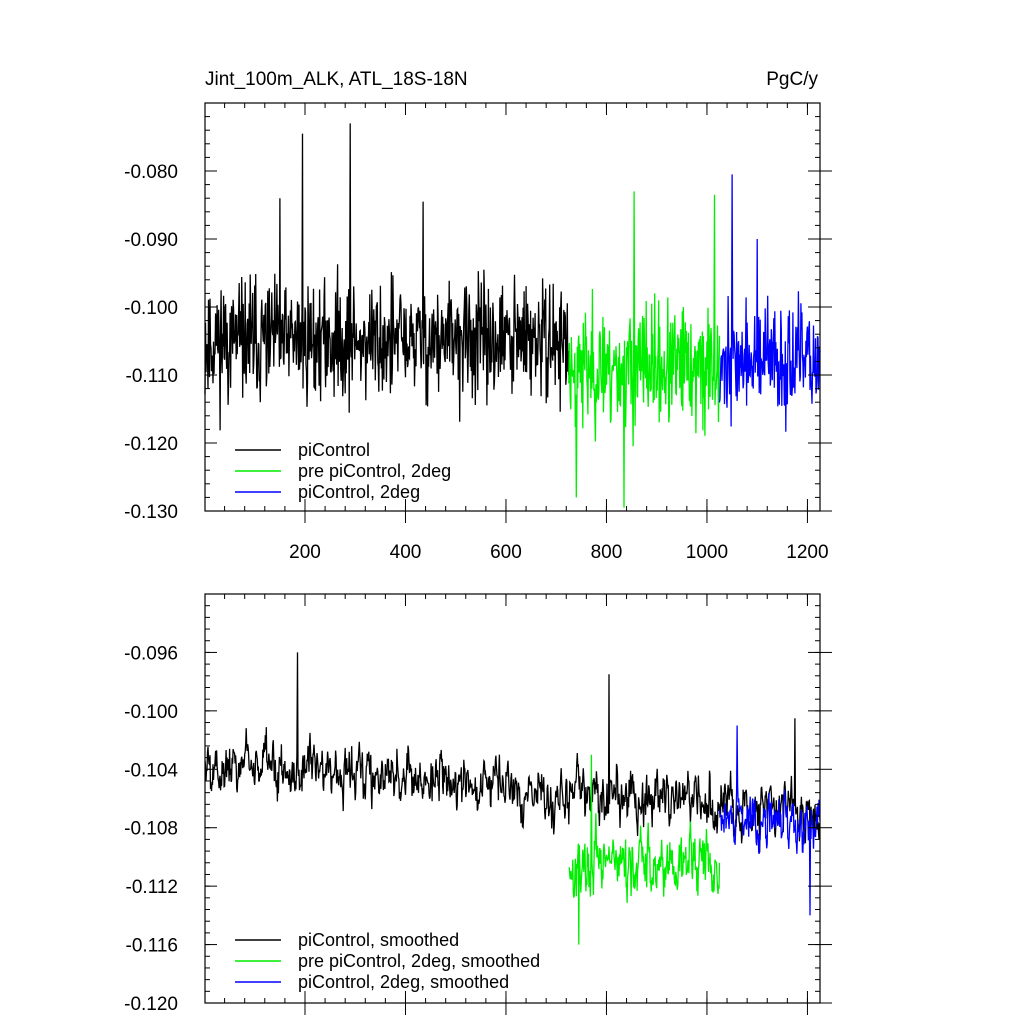 Image resolution: width=1024 pixels, height=1024 pixels. I want to click on y-tick-label: -0.116, so click(152, 946).